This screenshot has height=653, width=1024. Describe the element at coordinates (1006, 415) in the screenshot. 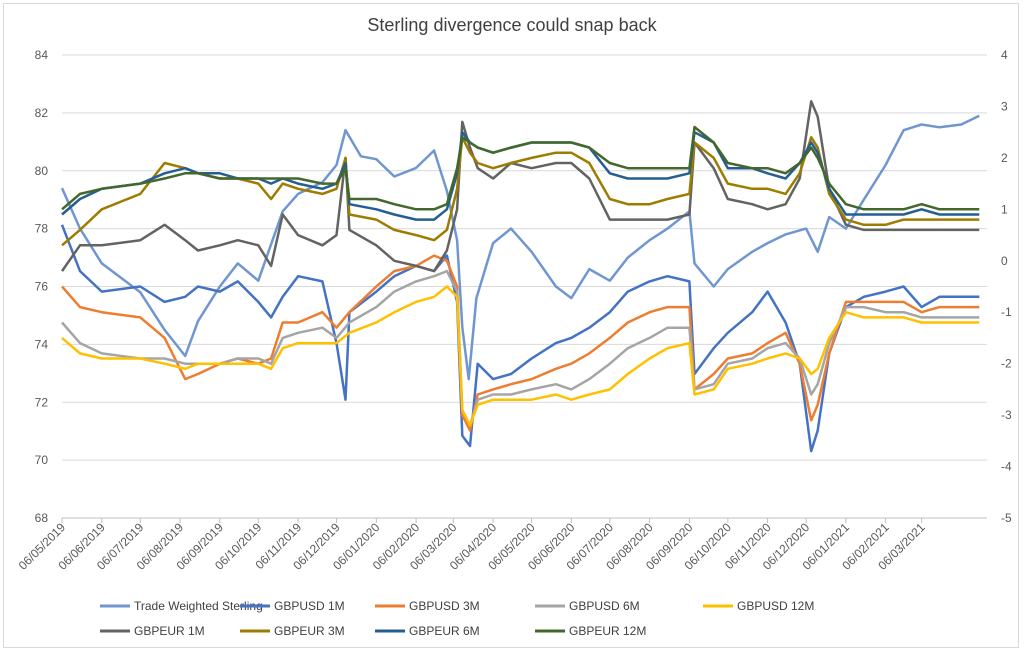

I see `right-tick-label: -3` at that location.